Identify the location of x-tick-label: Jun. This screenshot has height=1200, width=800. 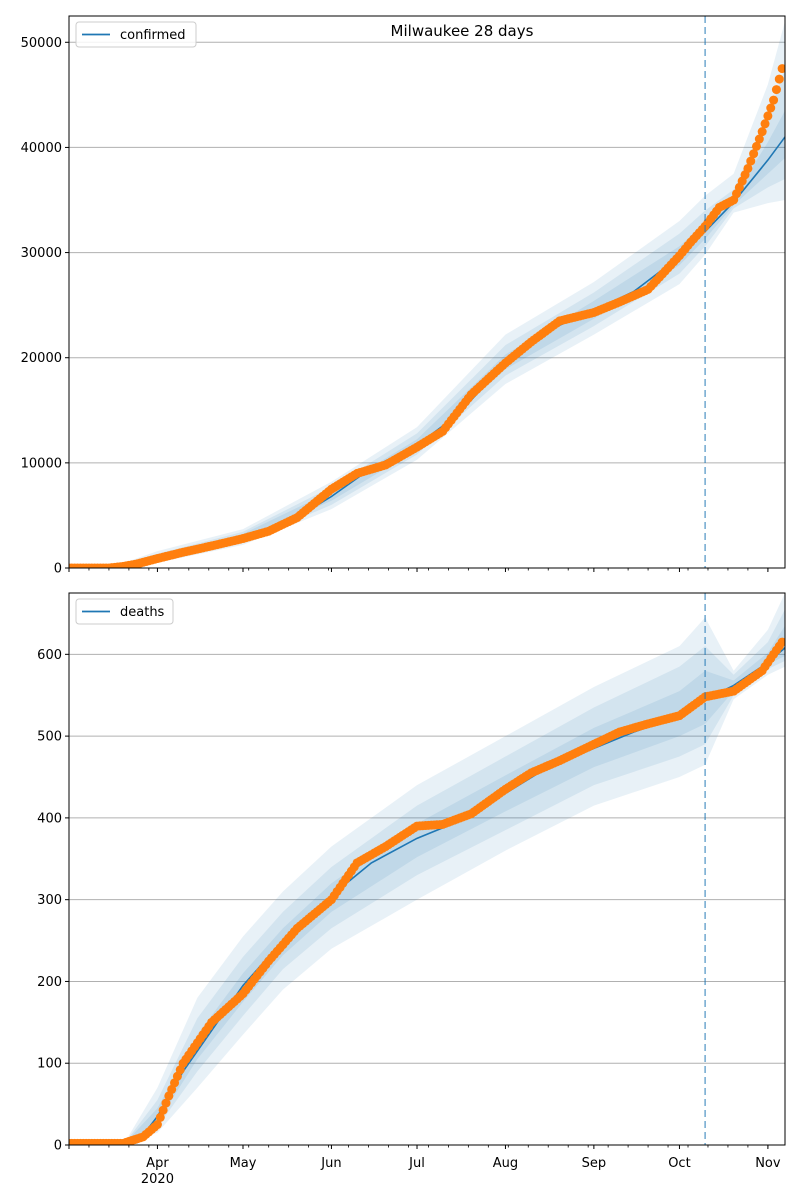
(330, 1163).